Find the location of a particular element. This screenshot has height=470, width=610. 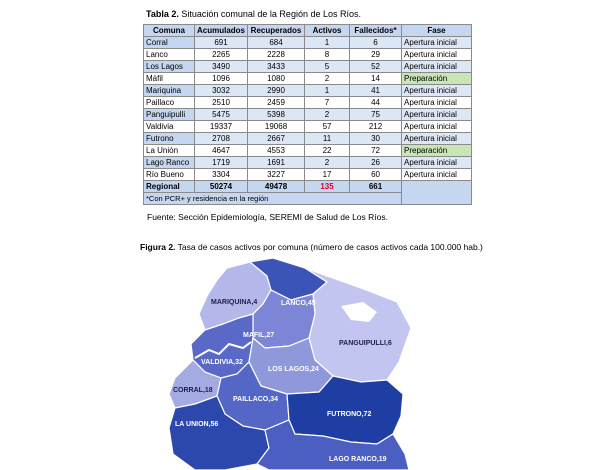

table-row: Futrono 2708 2667 11 30 Apertura inicial is located at coordinates (308, 138).